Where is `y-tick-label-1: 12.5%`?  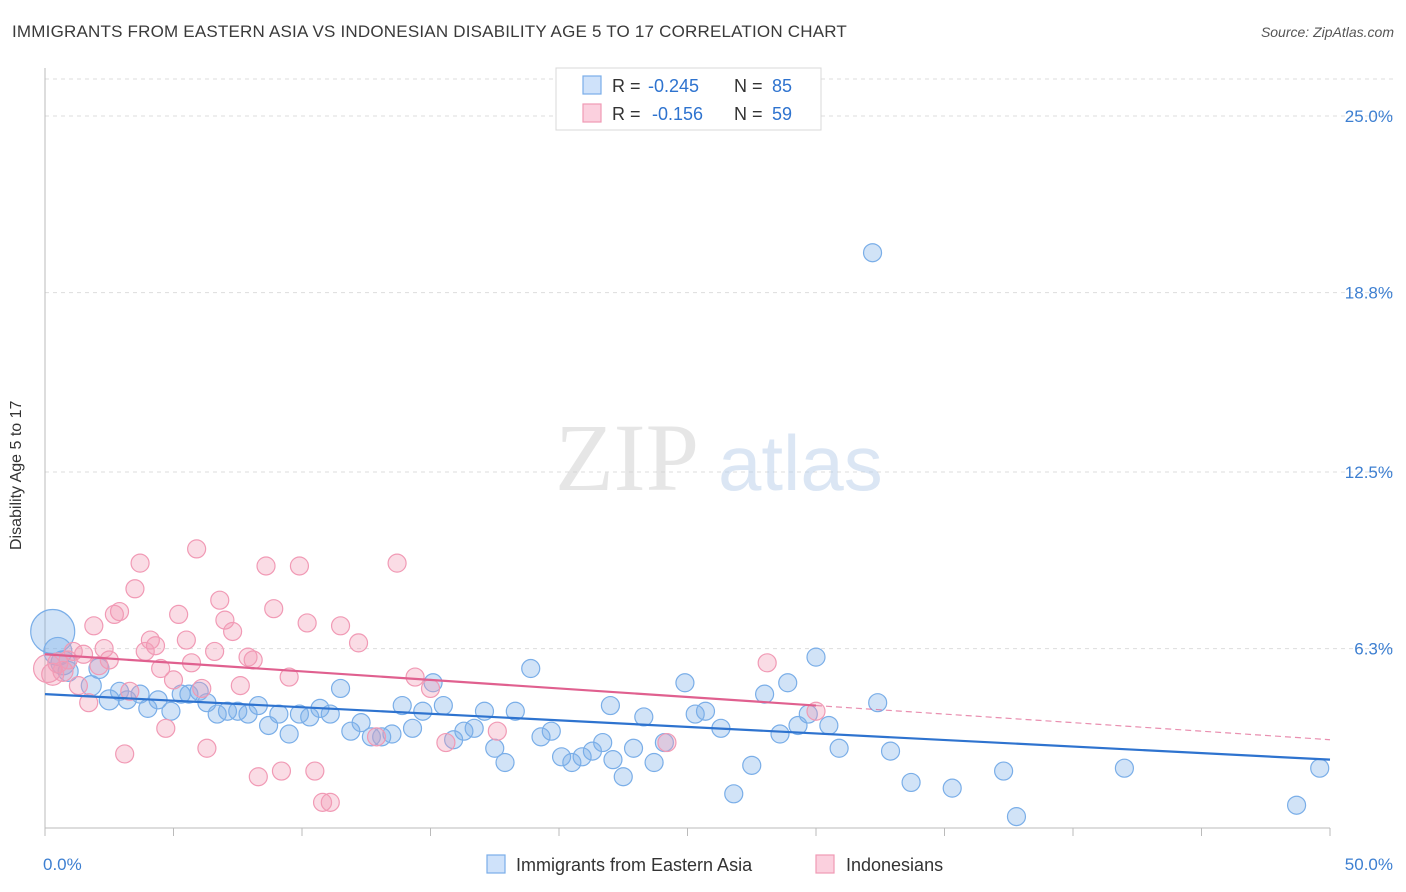
y-tick-label-1: 12.5% is located at coordinates (1369, 472).